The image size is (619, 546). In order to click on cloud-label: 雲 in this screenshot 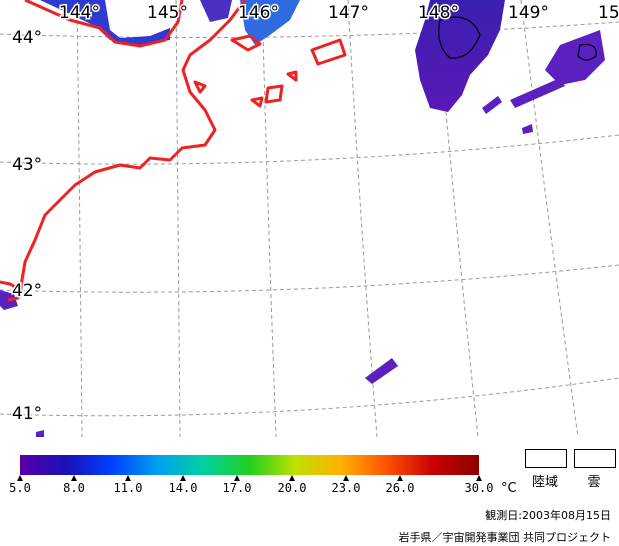, I will do `click(594, 482)`.